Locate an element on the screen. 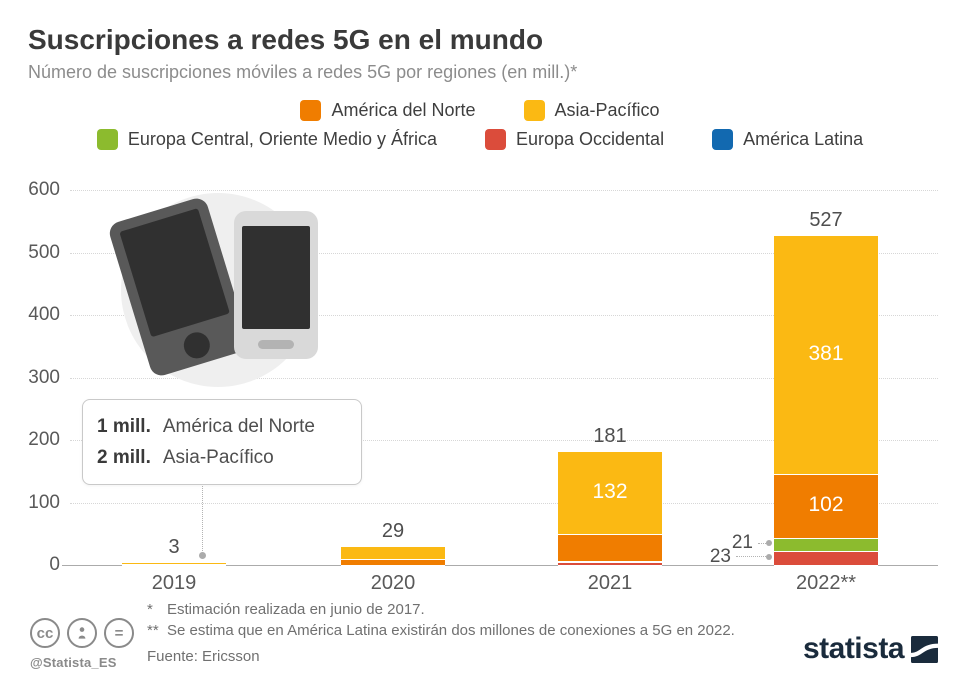 This screenshot has height=684, width=960. bar-value-label: 381 is located at coordinates (826, 353).